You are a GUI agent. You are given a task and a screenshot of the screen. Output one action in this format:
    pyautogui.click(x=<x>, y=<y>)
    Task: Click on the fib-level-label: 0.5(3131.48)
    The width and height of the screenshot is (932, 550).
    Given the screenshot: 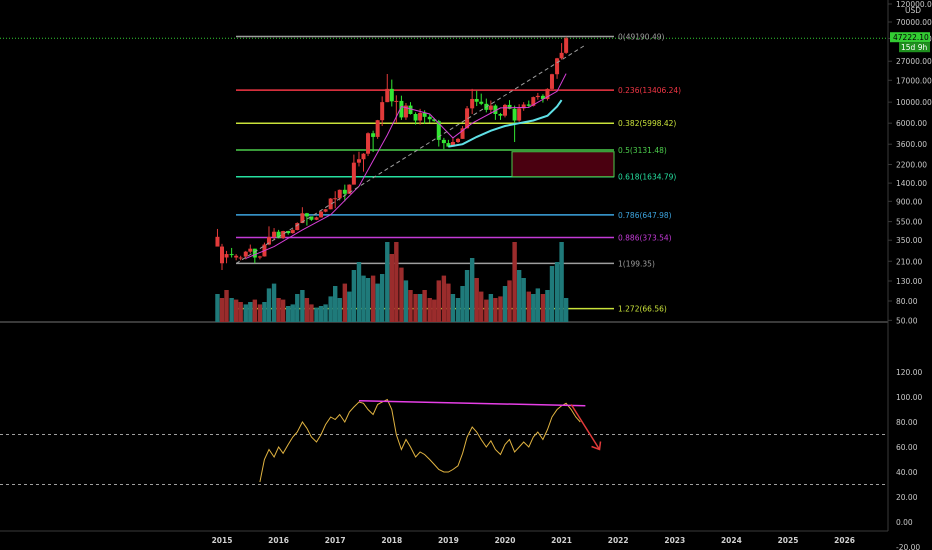 What is the action you would take?
    pyautogui.click(x=642, y=150)
    